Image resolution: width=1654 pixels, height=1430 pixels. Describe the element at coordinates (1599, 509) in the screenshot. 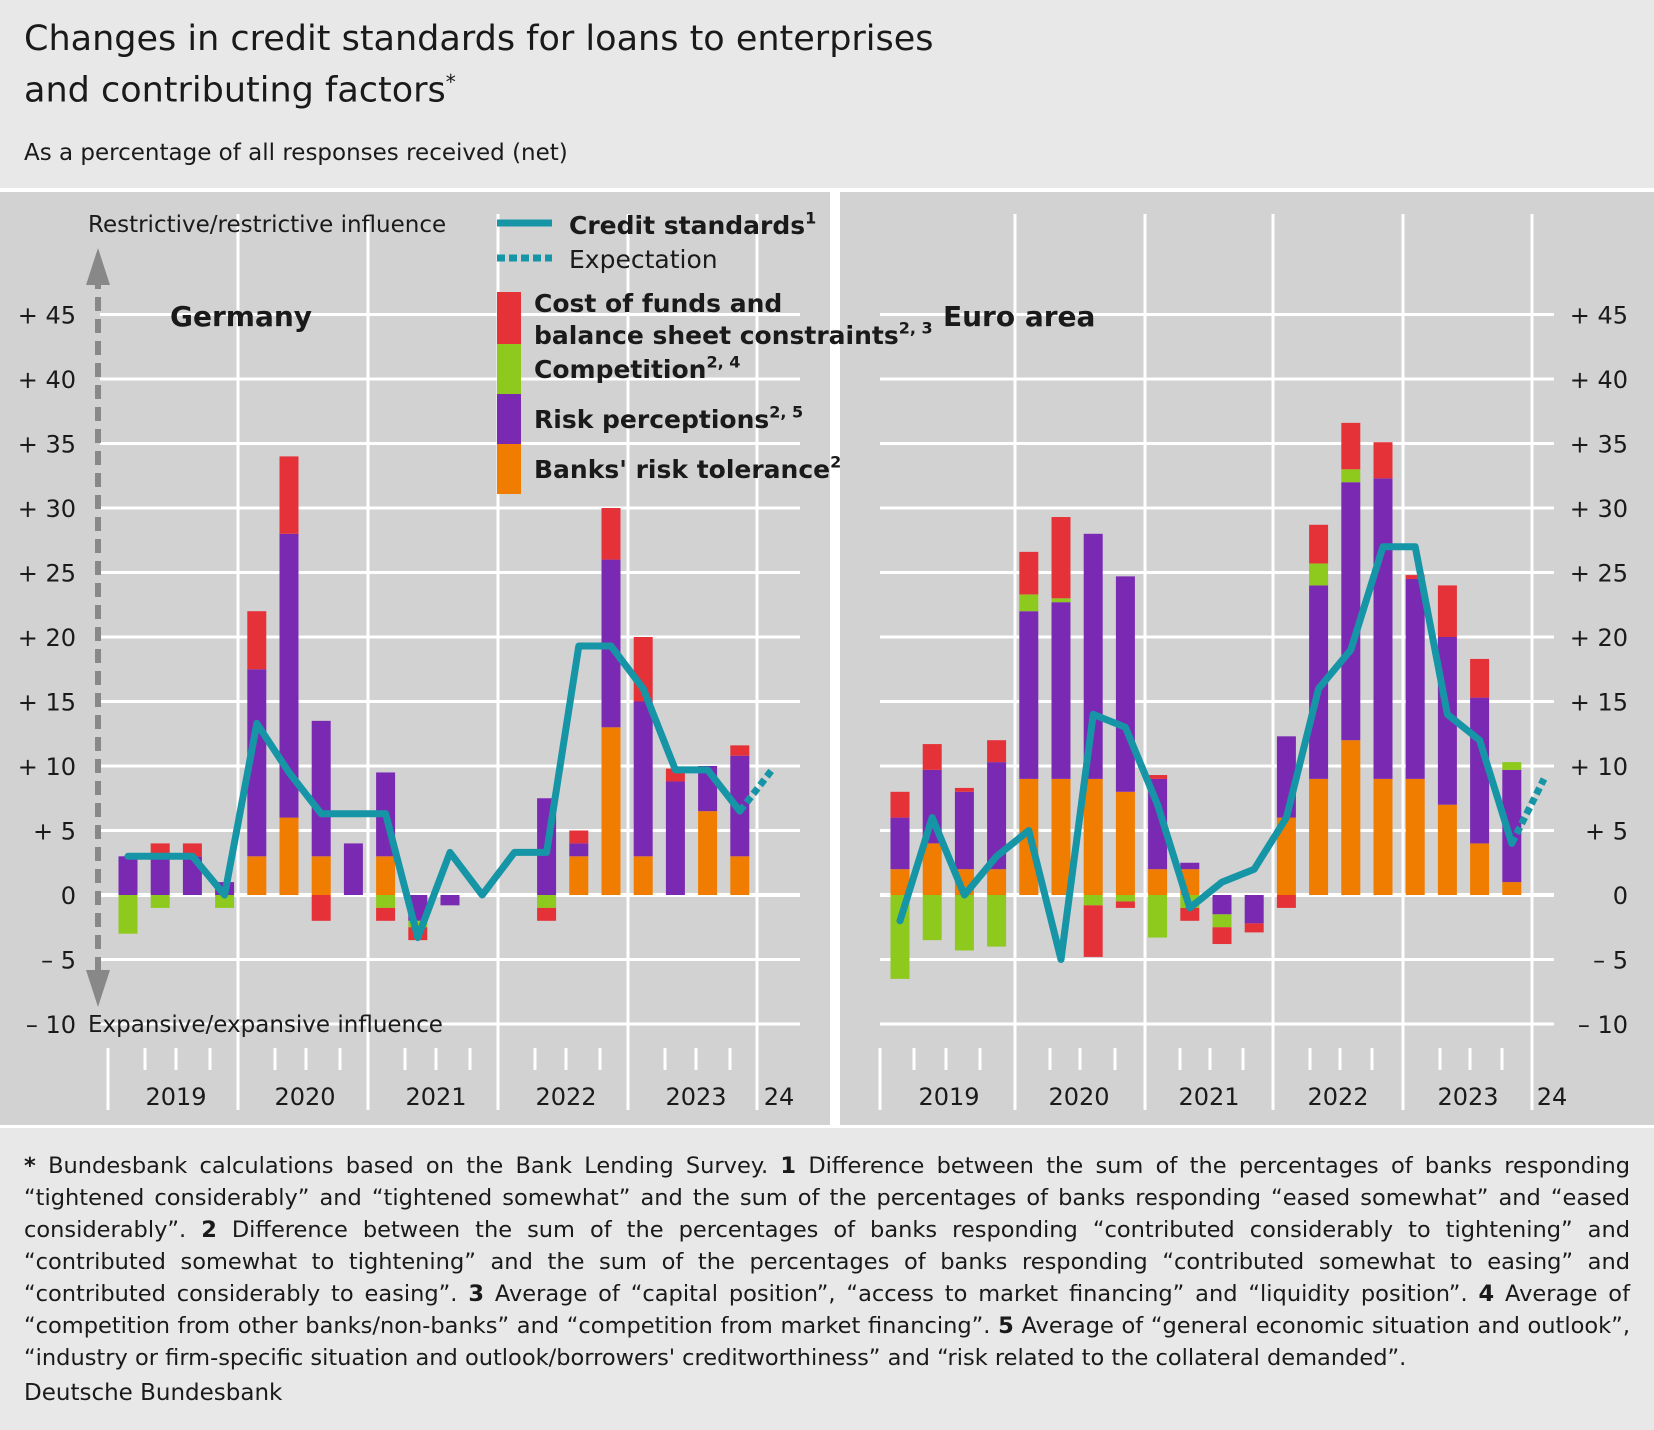

I see `y-tick-label-1-3: + 30` at that location.